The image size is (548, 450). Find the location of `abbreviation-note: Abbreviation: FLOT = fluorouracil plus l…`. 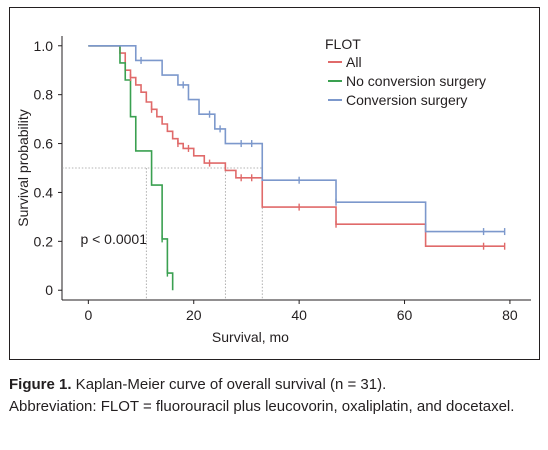

abbreviation-note: Abbreviation: FLOT = fluorouracil plus l… is located at coordinates (262, 406).